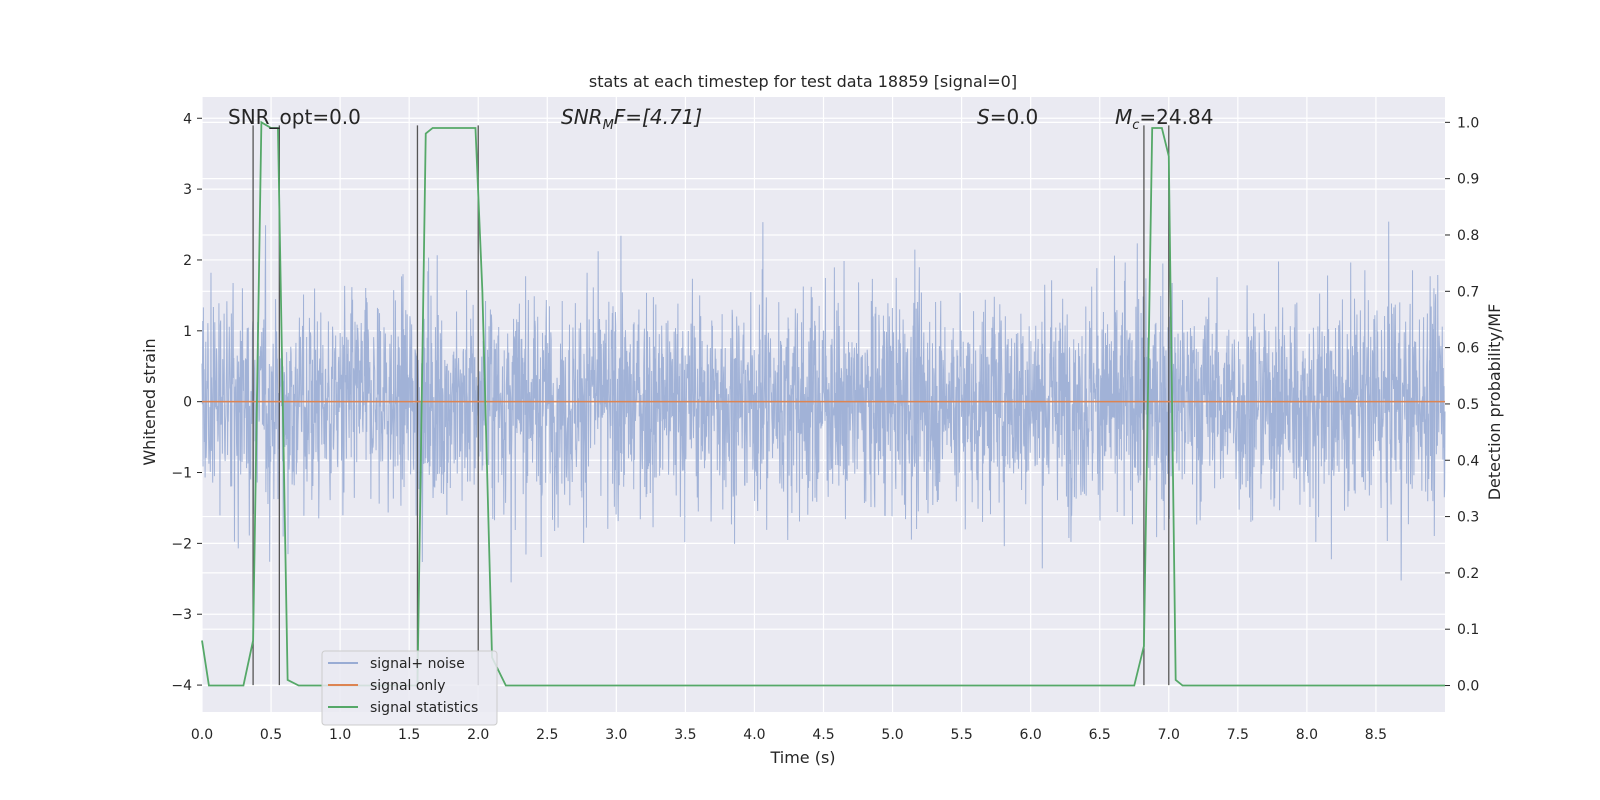 This screenshot has width=1600, height=800. Describe the element at coordinates (1169, 735) in the screenshot. I see `x-tick-label: 7.0` at that location.